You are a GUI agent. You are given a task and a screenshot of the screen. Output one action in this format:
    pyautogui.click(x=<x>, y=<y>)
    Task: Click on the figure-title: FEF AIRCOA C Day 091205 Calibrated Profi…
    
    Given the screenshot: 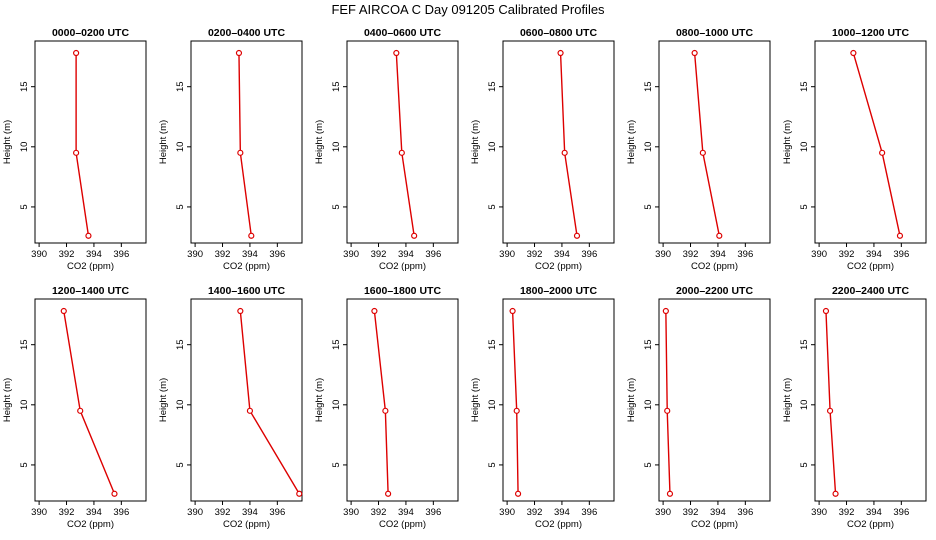 What is the action you would take?
    pyautogui.click(x=468, y=9)
    